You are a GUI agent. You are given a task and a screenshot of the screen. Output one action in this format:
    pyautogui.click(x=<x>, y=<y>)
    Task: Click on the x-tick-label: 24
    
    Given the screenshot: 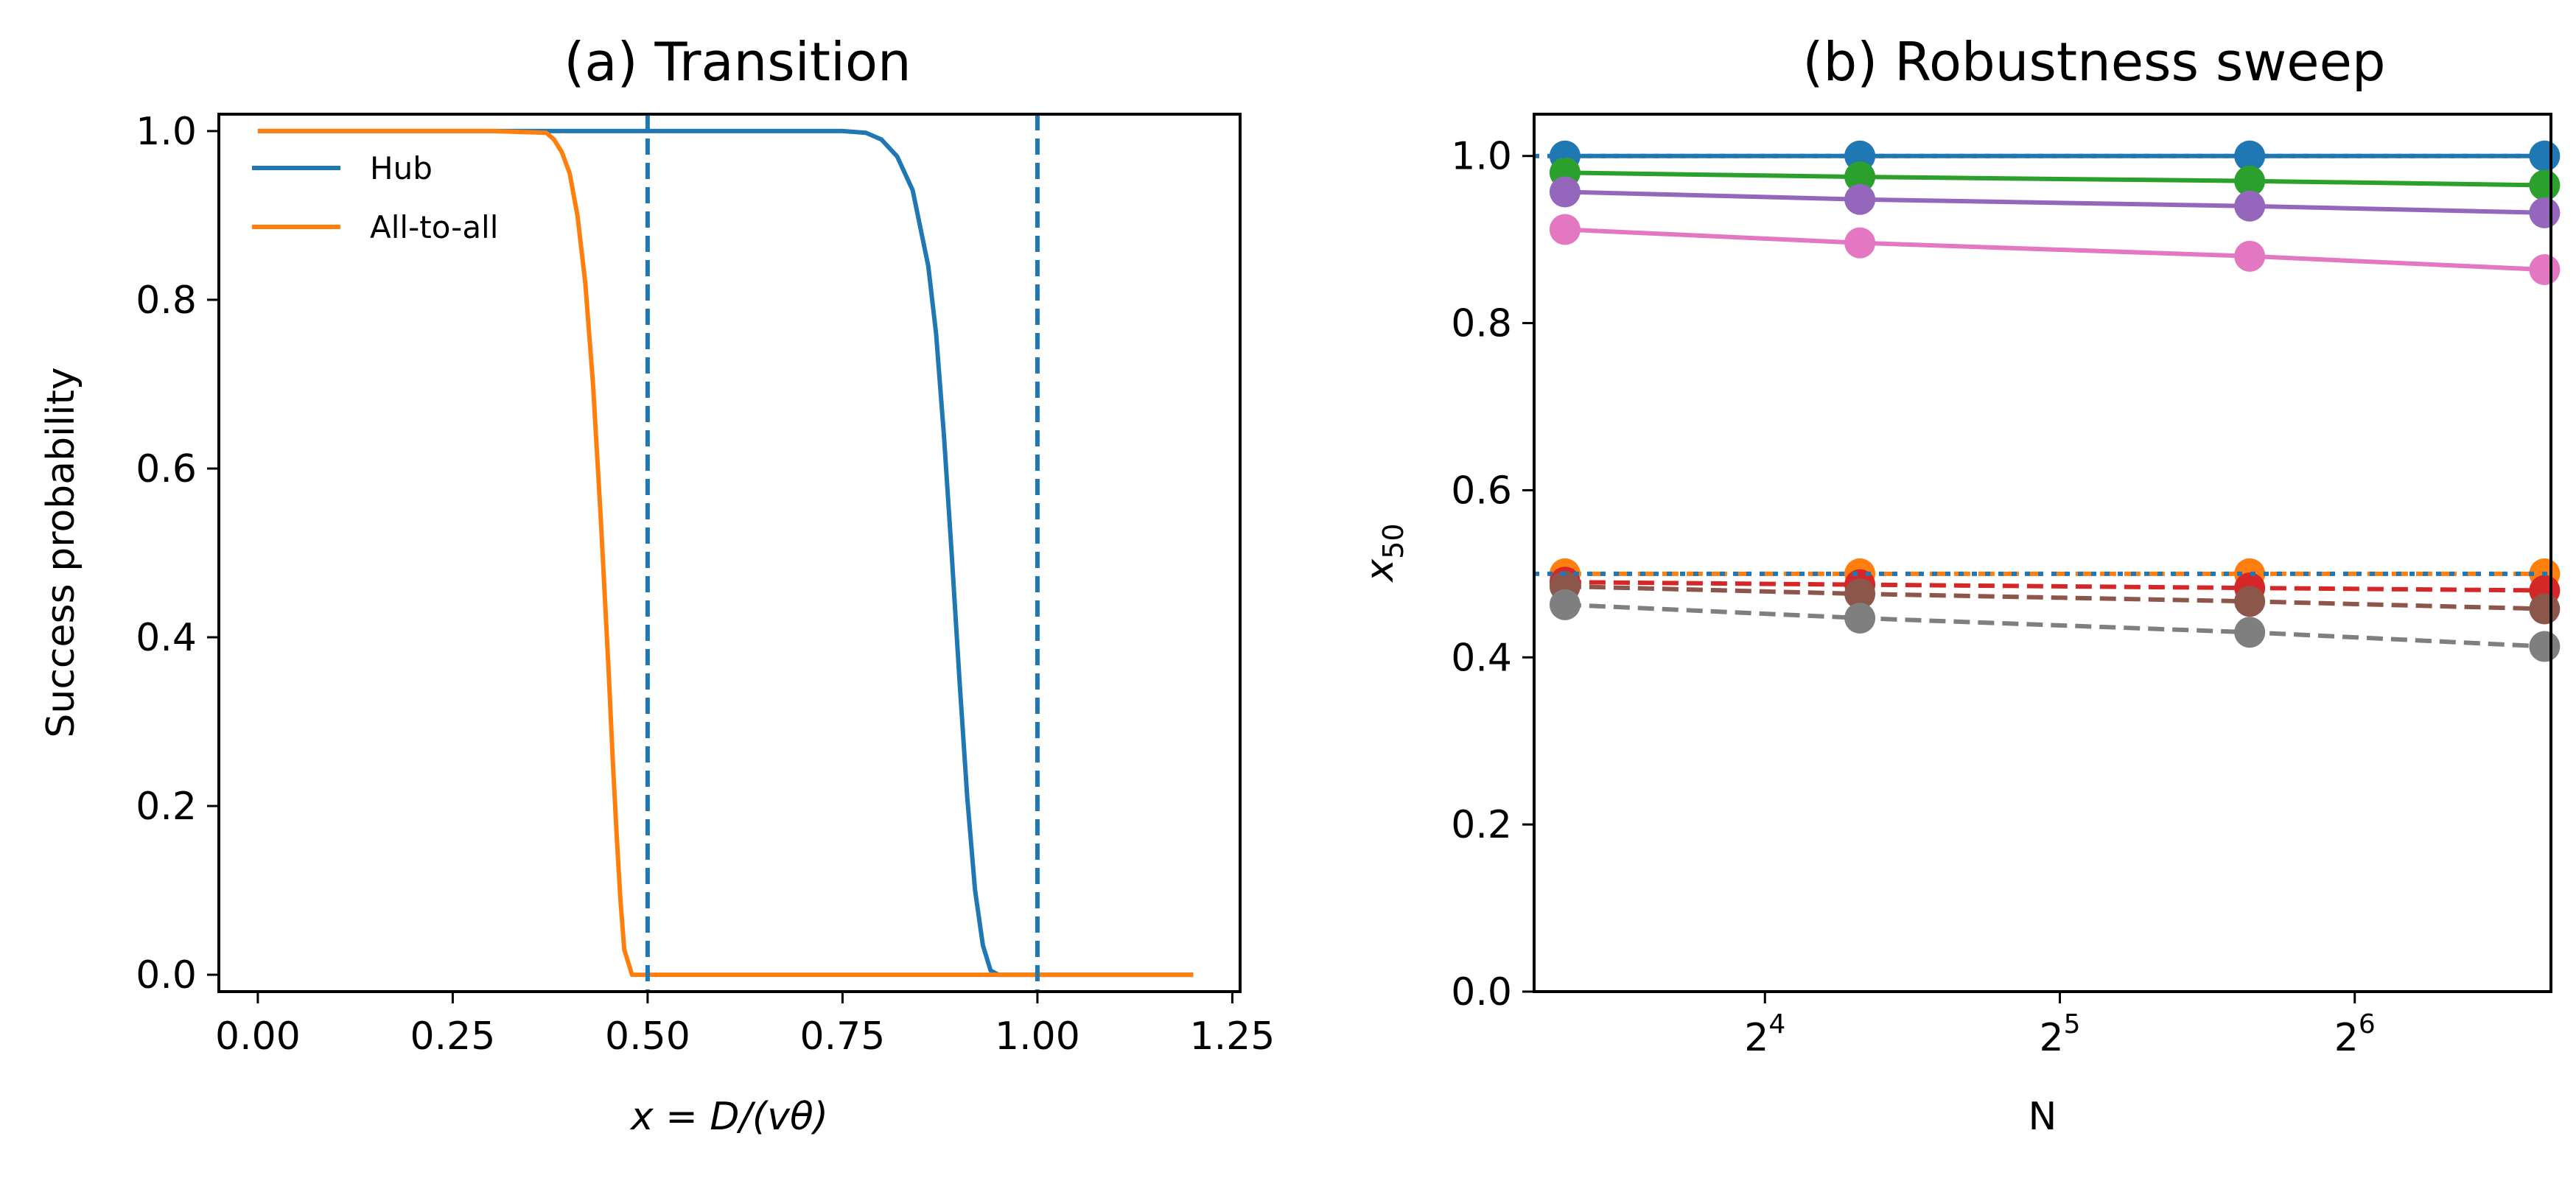 What is the action you would take?
    pyautogui.click(x=1764, y=1034)
    